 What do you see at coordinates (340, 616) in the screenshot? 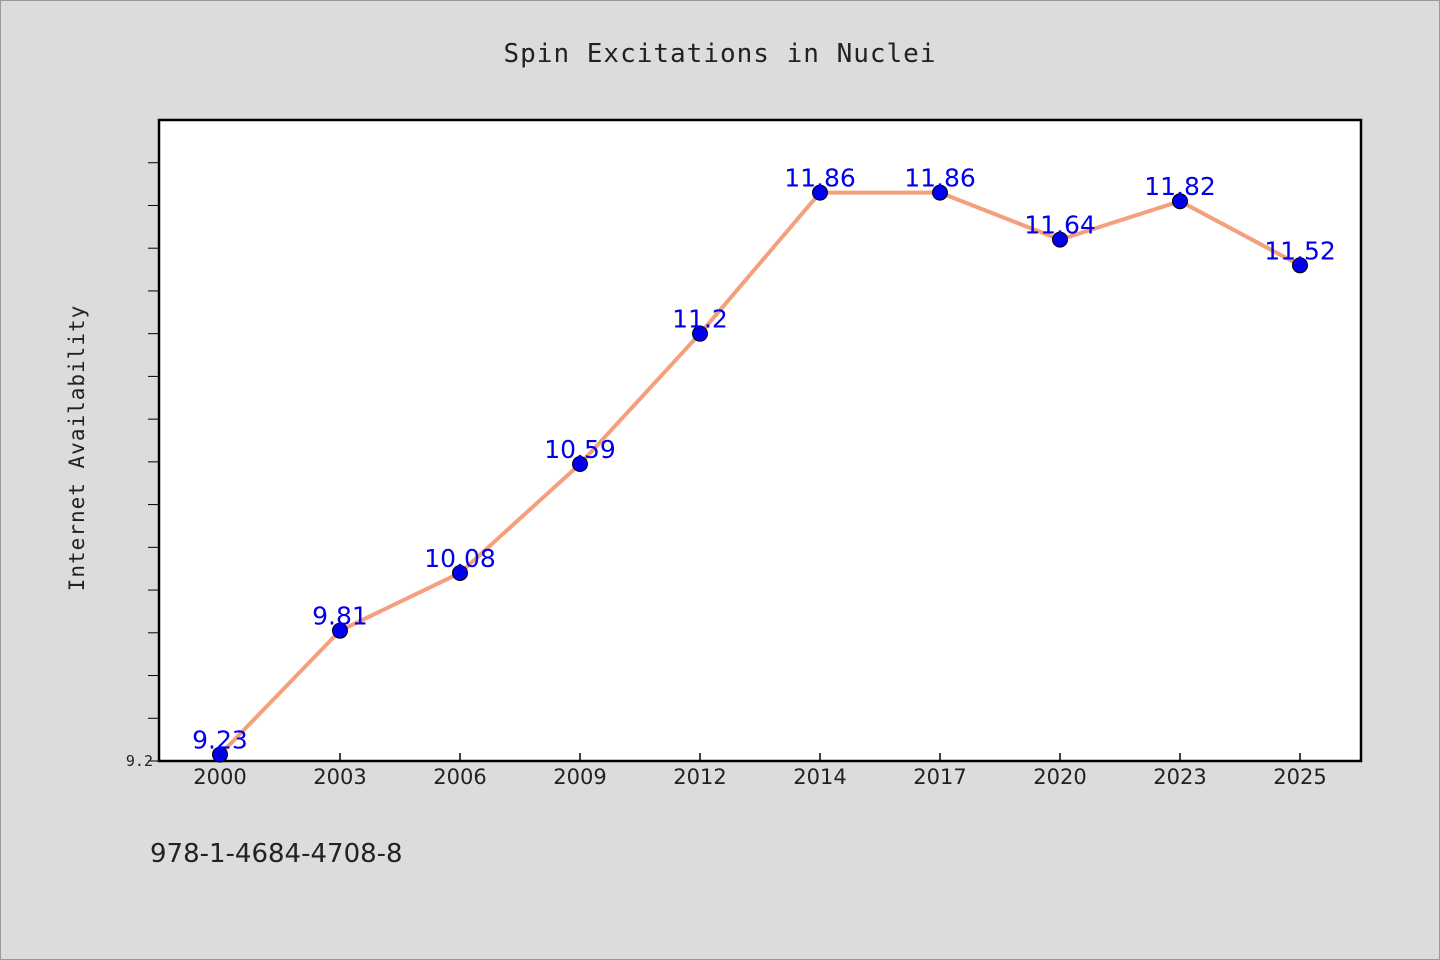
I see `data-label: 9.81` at bounding box center [340, 616].